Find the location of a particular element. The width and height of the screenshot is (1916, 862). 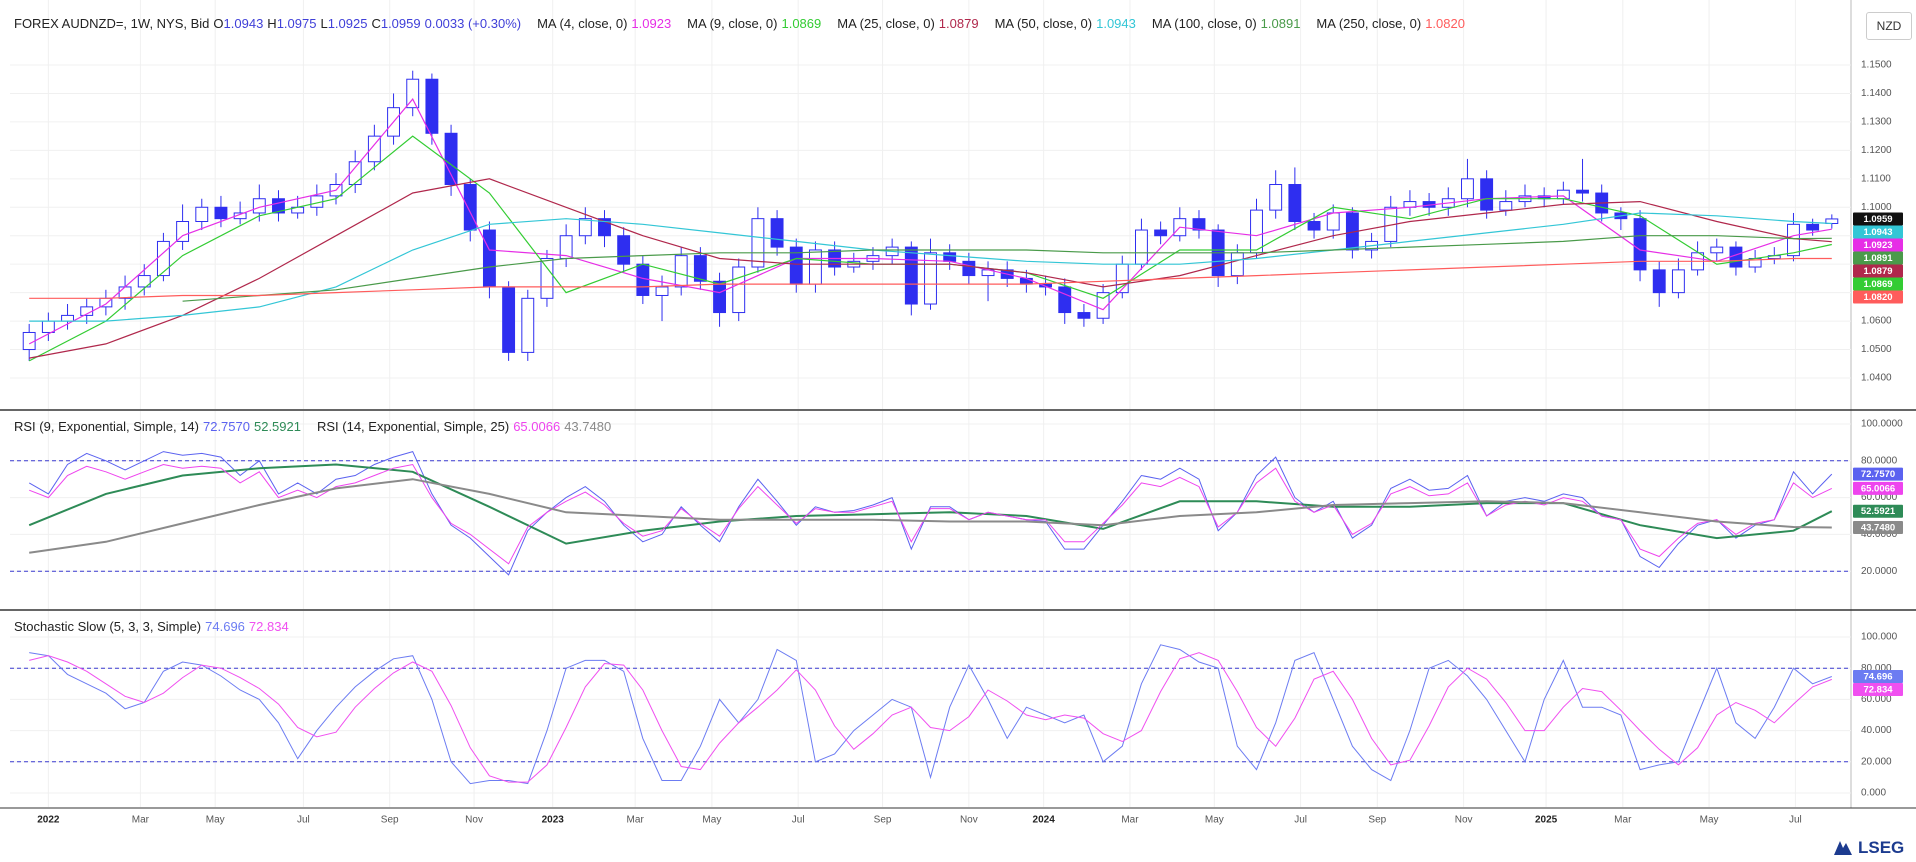

last-value-label: 1.0869 is located at coordinates (1877, 284).